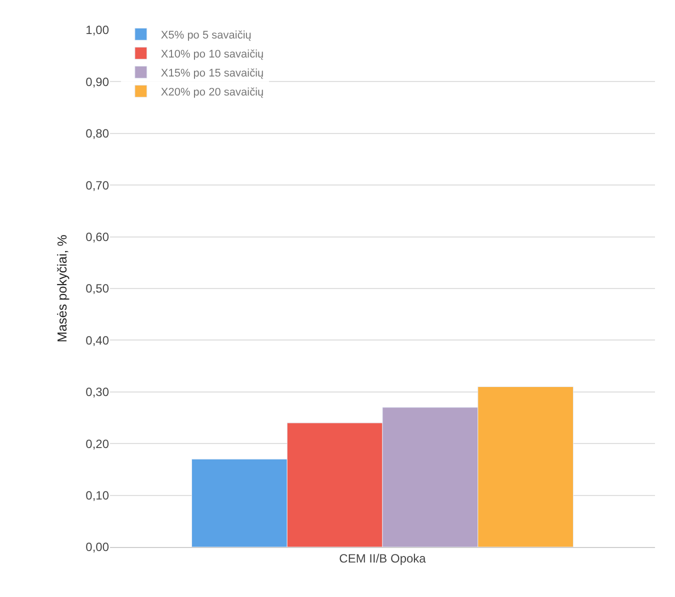  Describe the element at coordinates (98, 443) in the screenshot. I see `y-tick-label: 0,20` at that location.